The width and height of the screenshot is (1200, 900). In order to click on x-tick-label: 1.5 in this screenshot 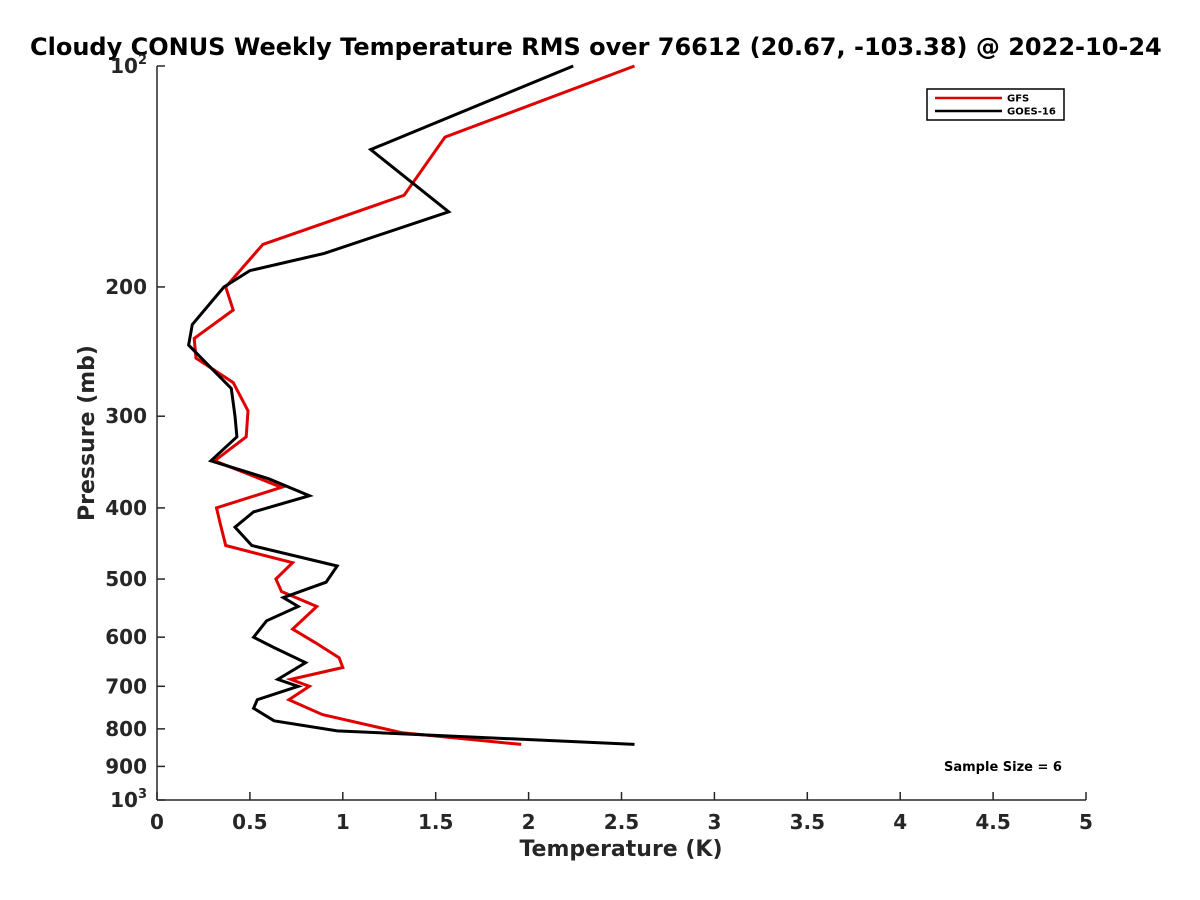, I will do `click(435, 822)`.